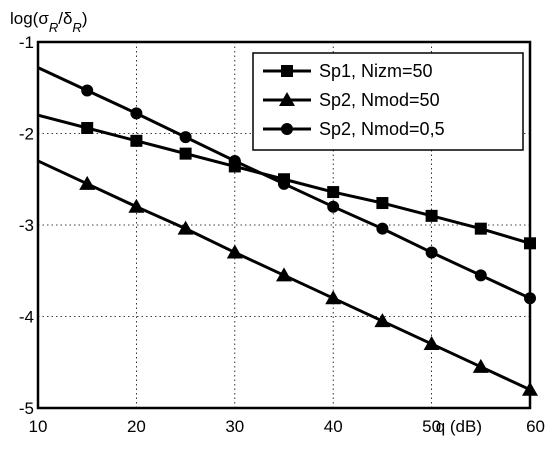 This screenshot has height=450, width=547. Describe the element at coordinates (382, 129) in the screenshot. I see `legend-label-3: Sp2, Nmod=0,5` at that location.